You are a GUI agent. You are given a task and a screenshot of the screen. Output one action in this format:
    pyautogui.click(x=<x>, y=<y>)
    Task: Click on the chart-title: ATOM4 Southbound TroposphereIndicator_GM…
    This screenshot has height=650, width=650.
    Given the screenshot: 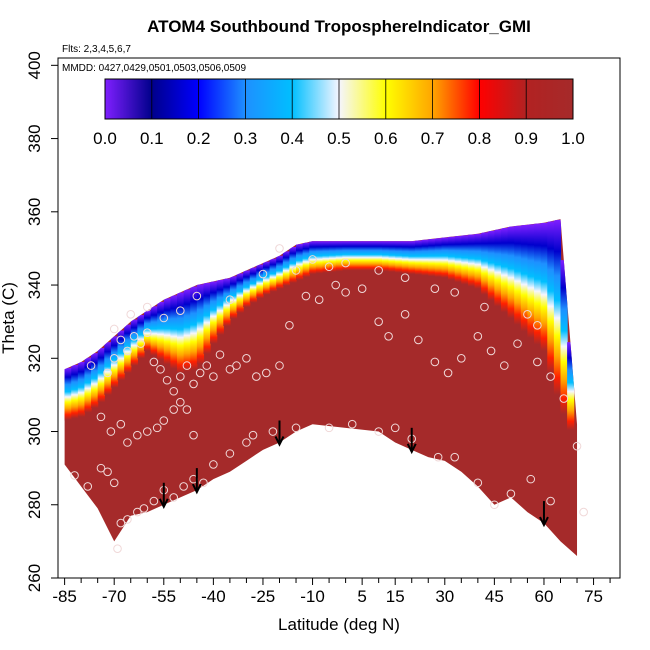 What is the action you would take?
    pyautogui.click(x=339, y=26)
    